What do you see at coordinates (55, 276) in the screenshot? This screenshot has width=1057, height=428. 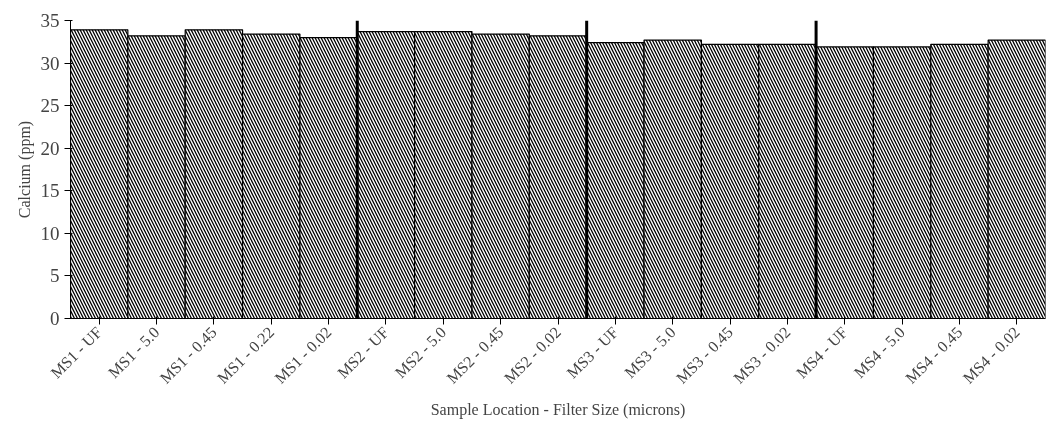 I see `y-tick-label: 5` at bounding box center [55, 276].